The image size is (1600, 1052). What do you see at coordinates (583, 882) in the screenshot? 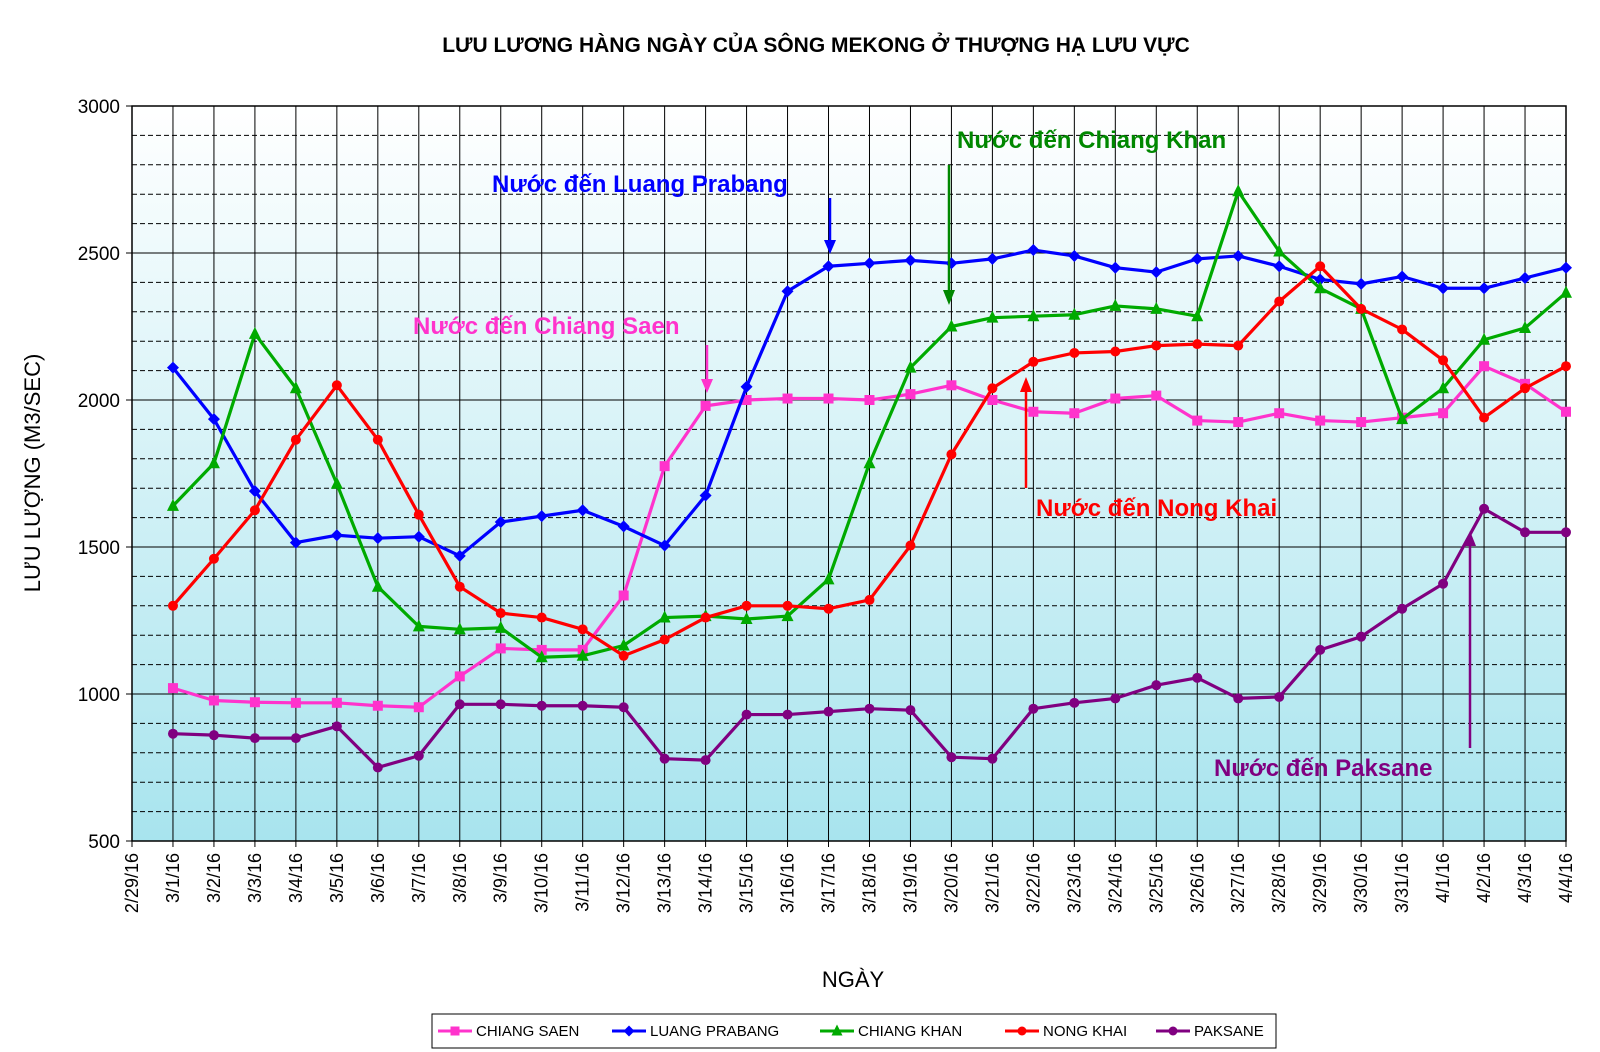
I see `x-tick-label: 3/11/16` at bounding box center [583, 882].